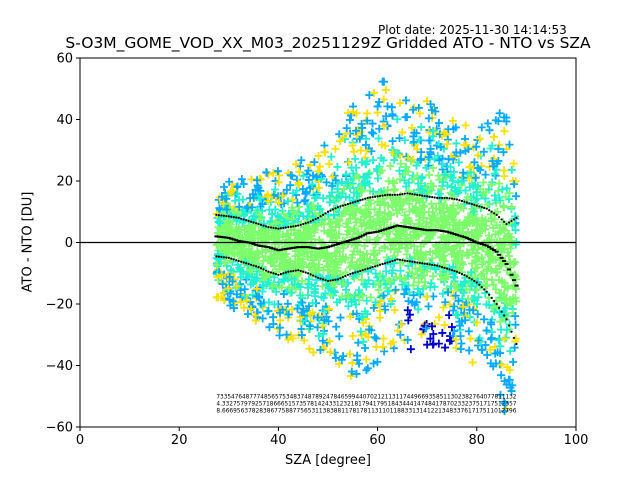  I want to click on x-tick-label: 40, so click(278, 440).